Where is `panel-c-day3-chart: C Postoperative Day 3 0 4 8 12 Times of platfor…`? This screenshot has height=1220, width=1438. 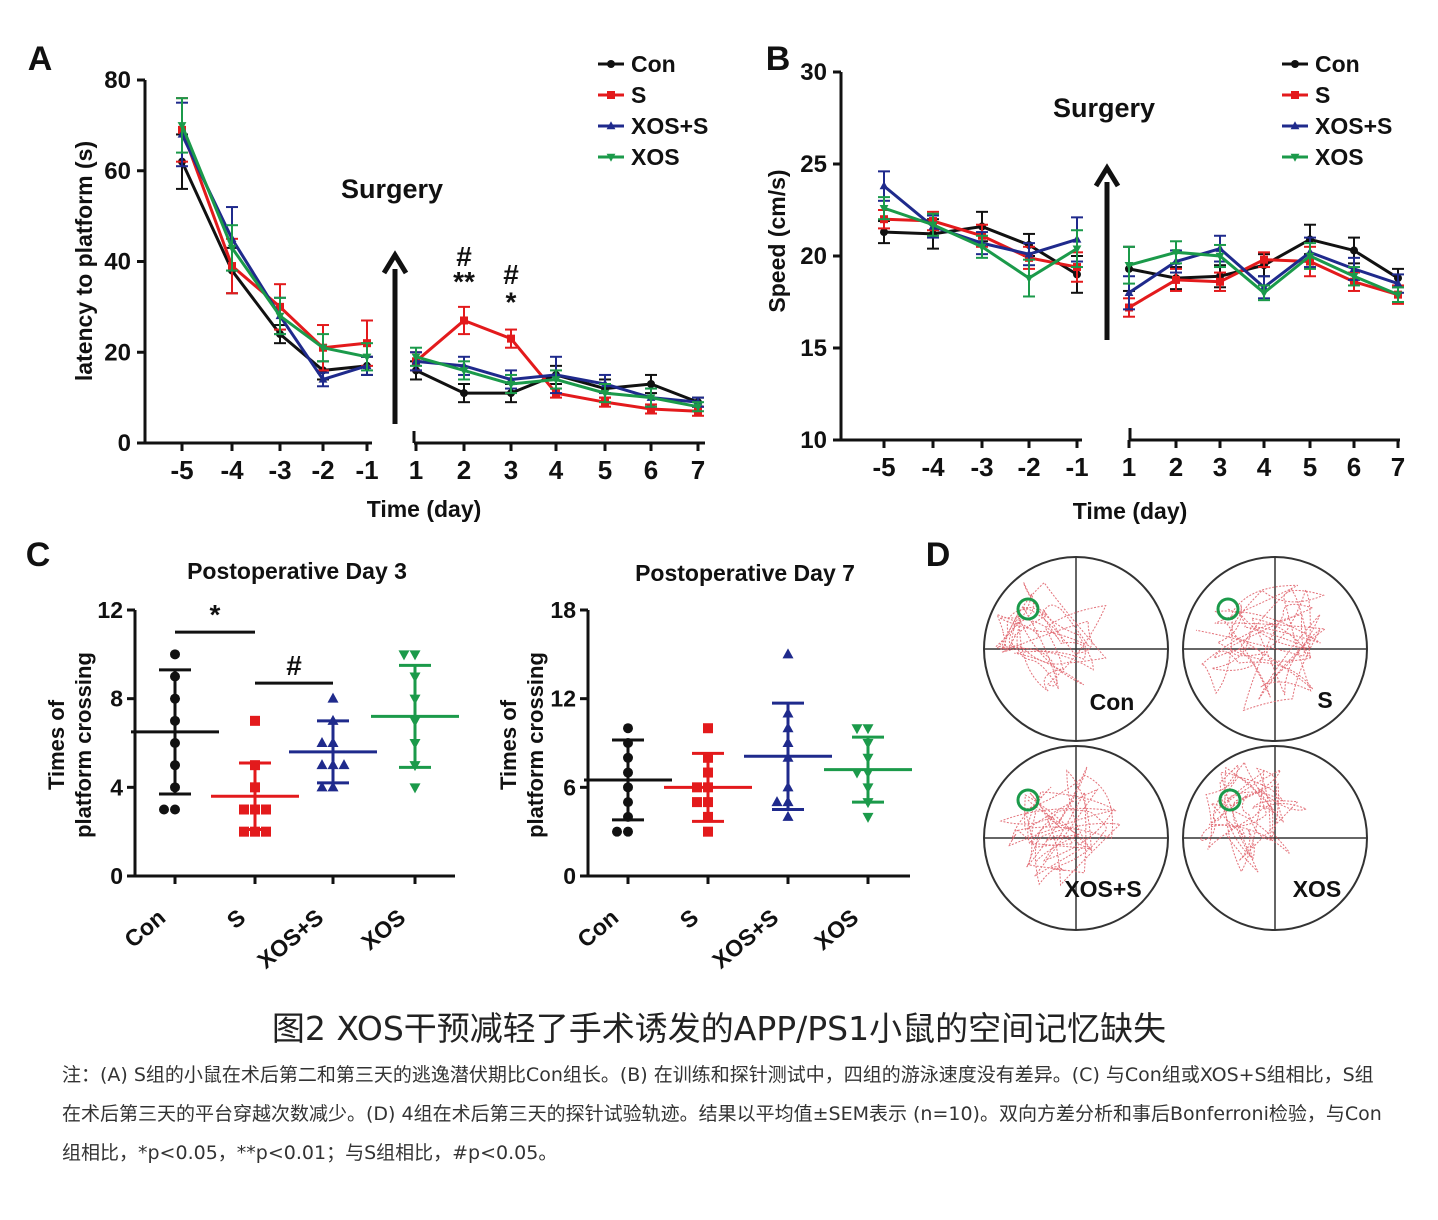
panel-c-day3-chart: C Postoperative Day 3 0 4 8 12 Times of platfor… is located at coordinates (242, 755).